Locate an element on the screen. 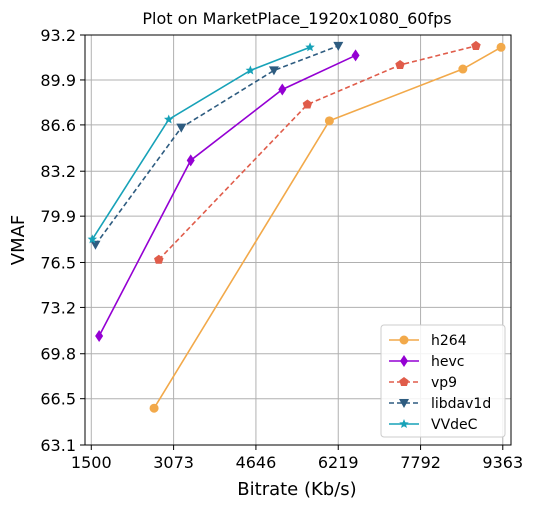  legend-label-vp9: vp9 is located at coordinates (444, 383).